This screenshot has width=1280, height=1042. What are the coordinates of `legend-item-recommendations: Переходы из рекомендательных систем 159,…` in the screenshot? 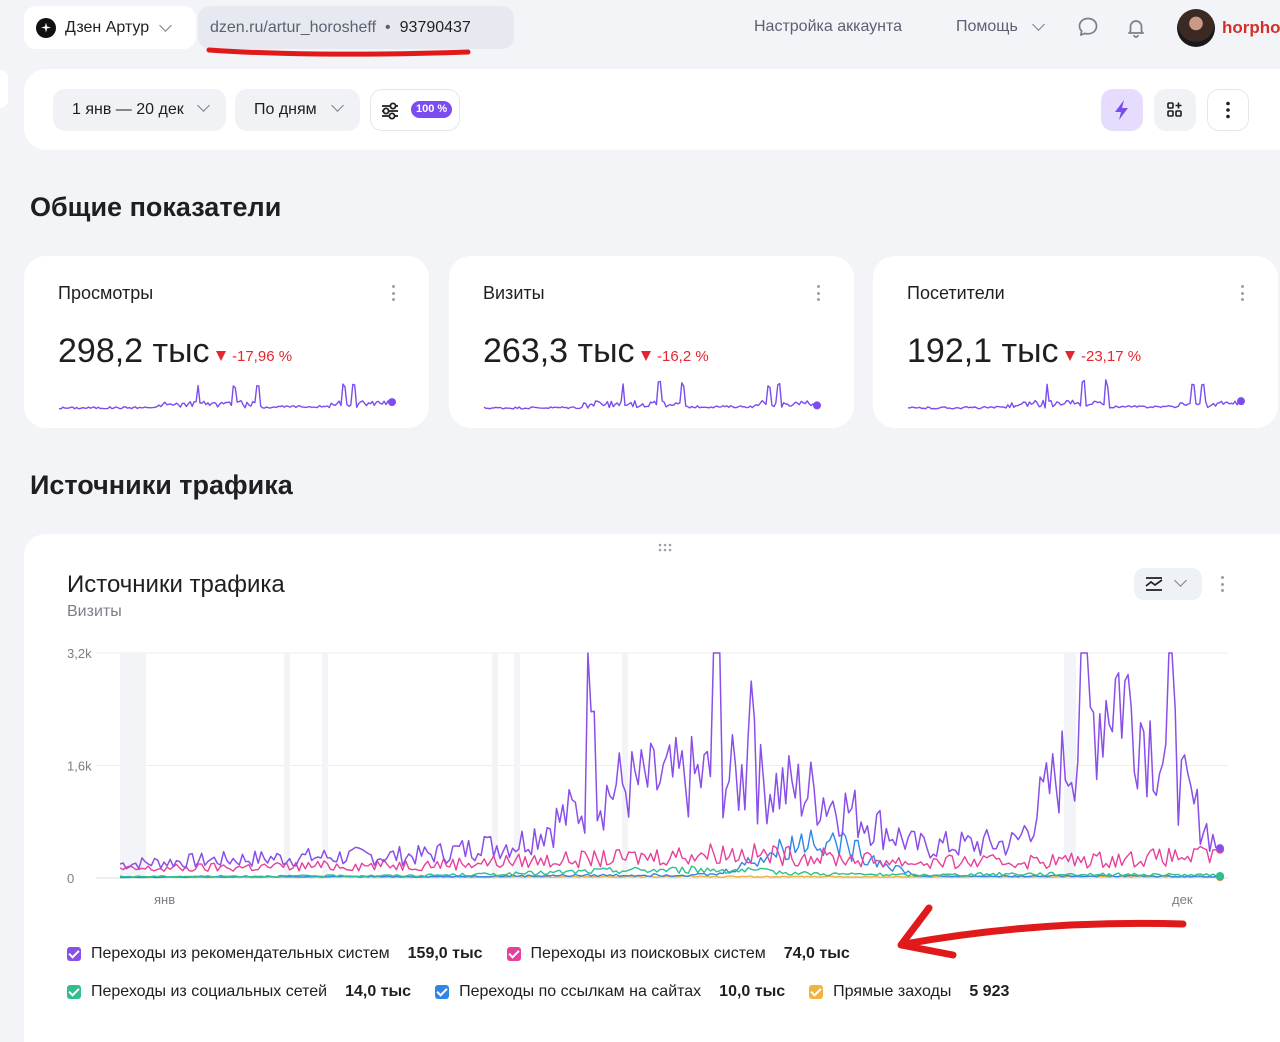 It's located at (275, 954).